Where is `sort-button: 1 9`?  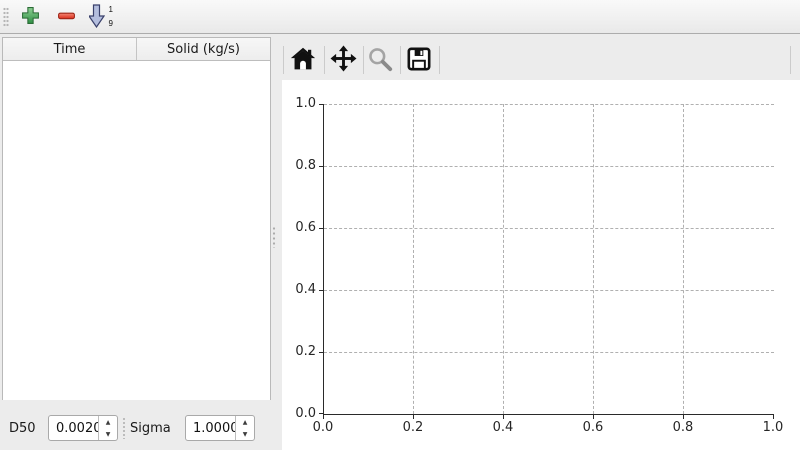
sort-button: 1 9 is located at coordinates (100, 17).